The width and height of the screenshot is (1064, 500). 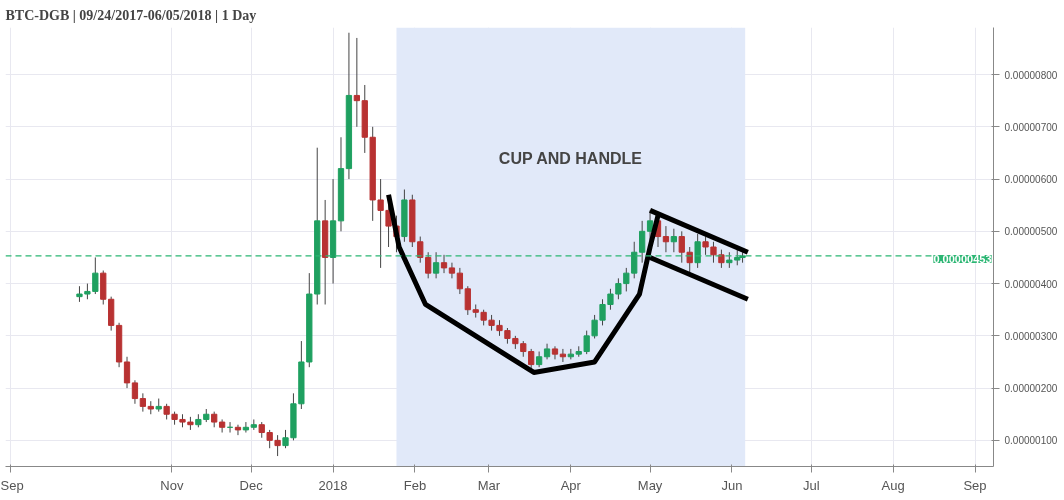 What do you see at coordinates (732, 485) in the screenshot?
I see `x-tick-label: Jun` at bounding box center [732, 485].